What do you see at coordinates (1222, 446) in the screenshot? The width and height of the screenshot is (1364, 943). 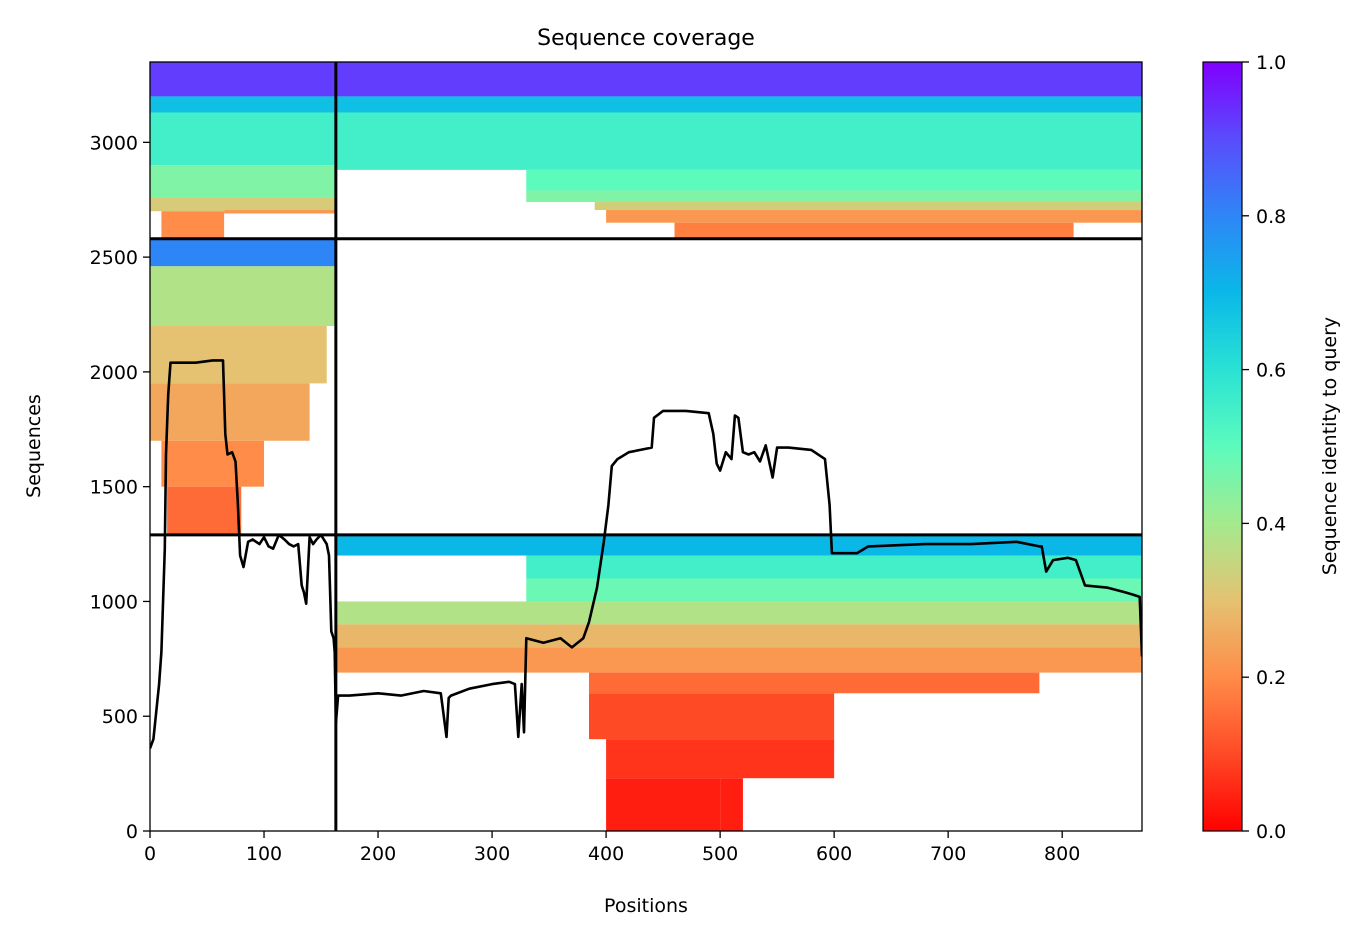 I see `colorbar` at bounding box center [1222, 446].